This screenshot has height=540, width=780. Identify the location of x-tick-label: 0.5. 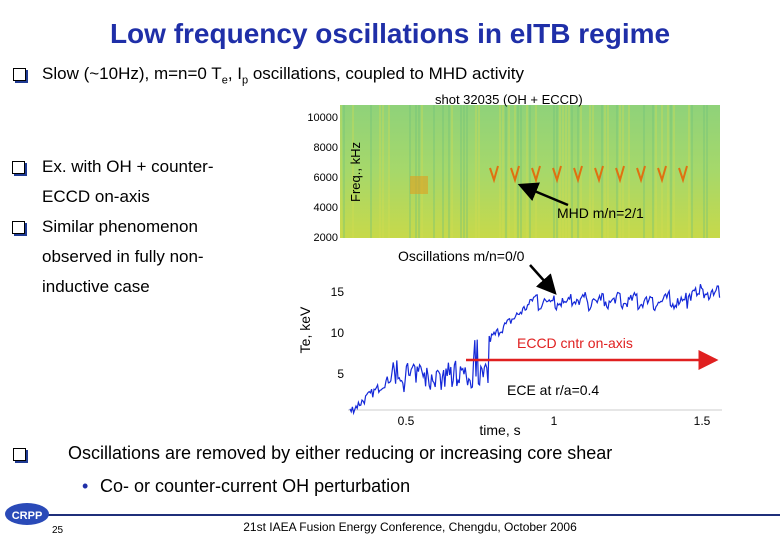
(406, 421).